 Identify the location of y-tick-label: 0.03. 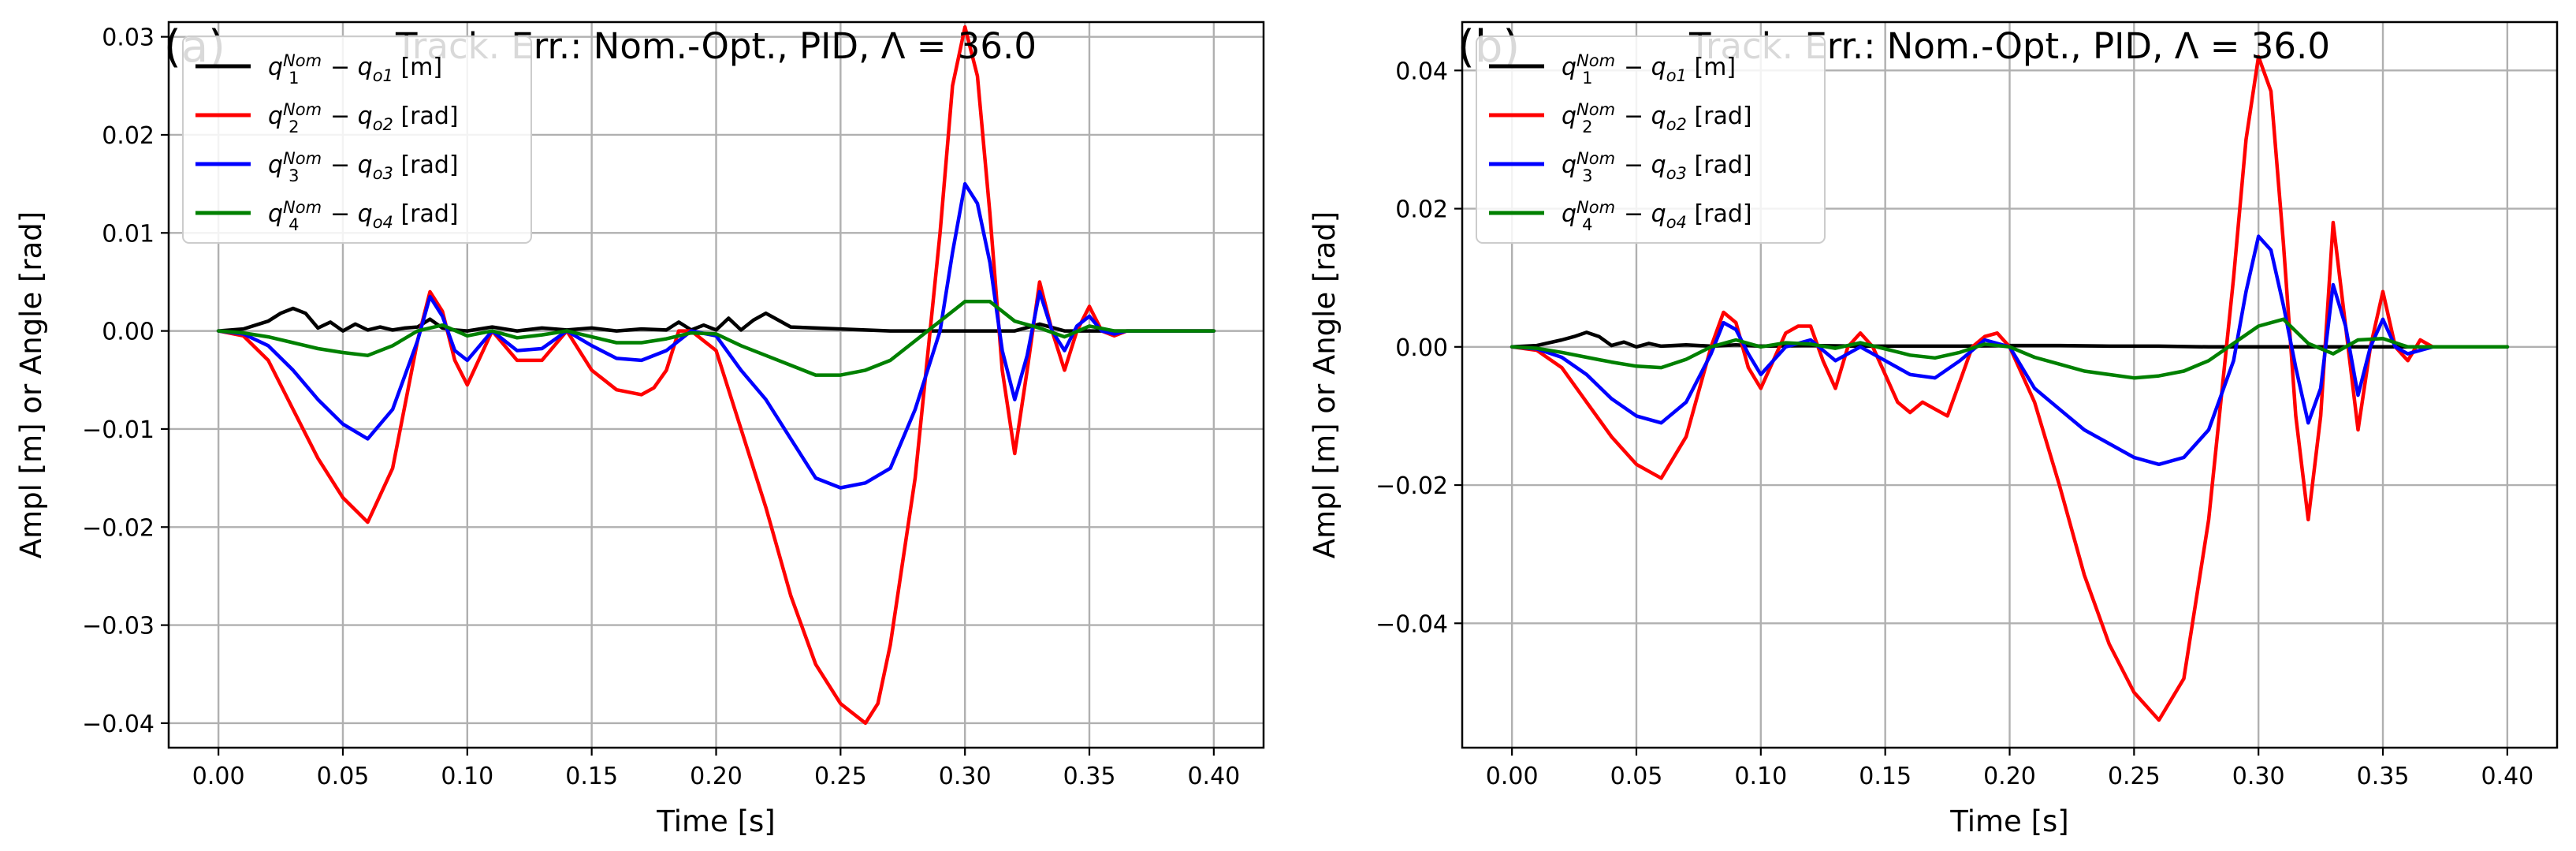
(128, 38).